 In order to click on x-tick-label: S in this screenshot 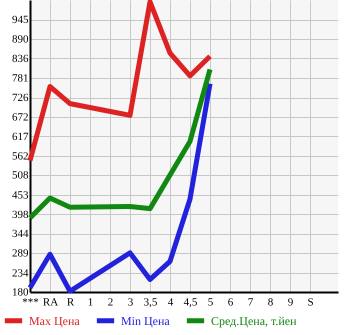, I will do `click(310, 302)`.